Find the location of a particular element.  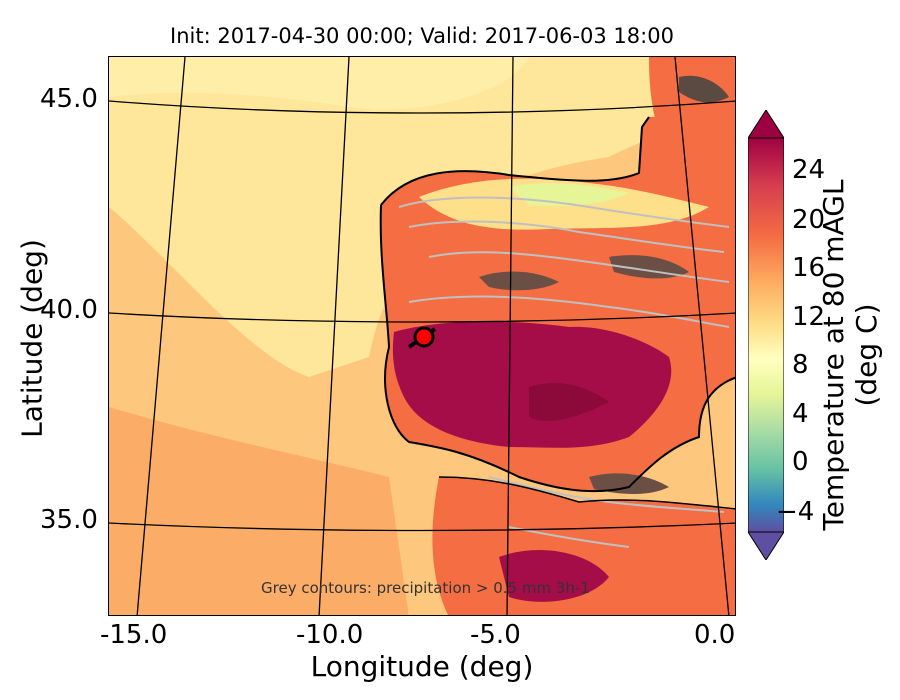

colorbar-tick-label: 4 is located at coordinates (800, 414).